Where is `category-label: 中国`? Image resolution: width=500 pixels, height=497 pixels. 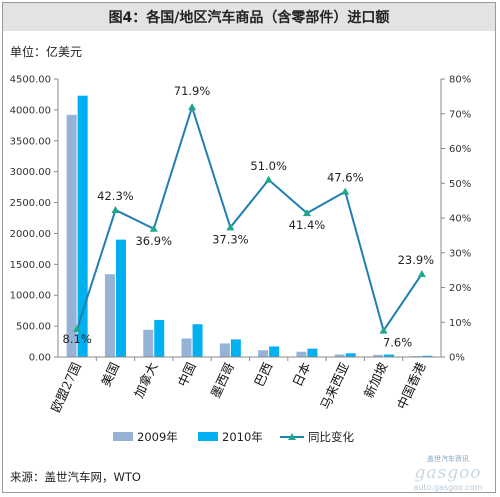
category-label: 中国 is located at coordinates (187, 374).